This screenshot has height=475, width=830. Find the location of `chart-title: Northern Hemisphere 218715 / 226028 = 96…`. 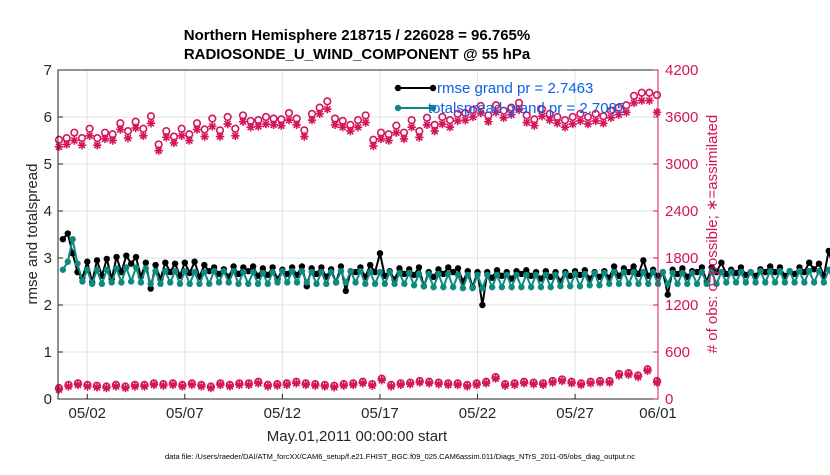

chart-title: Northern Hemisphere 218715 / 226028 = 96… is located at coordinates (357, 35).